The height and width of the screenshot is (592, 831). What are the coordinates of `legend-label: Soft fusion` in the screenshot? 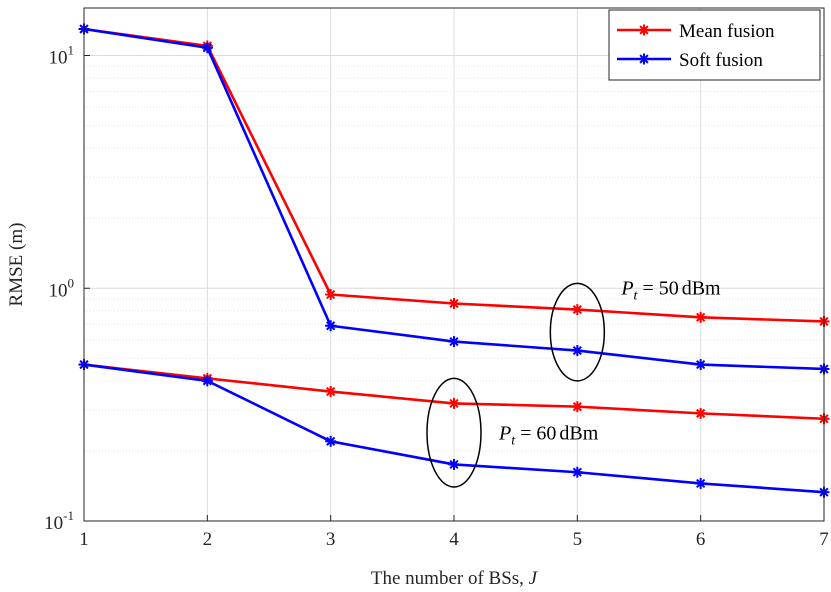 It's located at (721, 60).